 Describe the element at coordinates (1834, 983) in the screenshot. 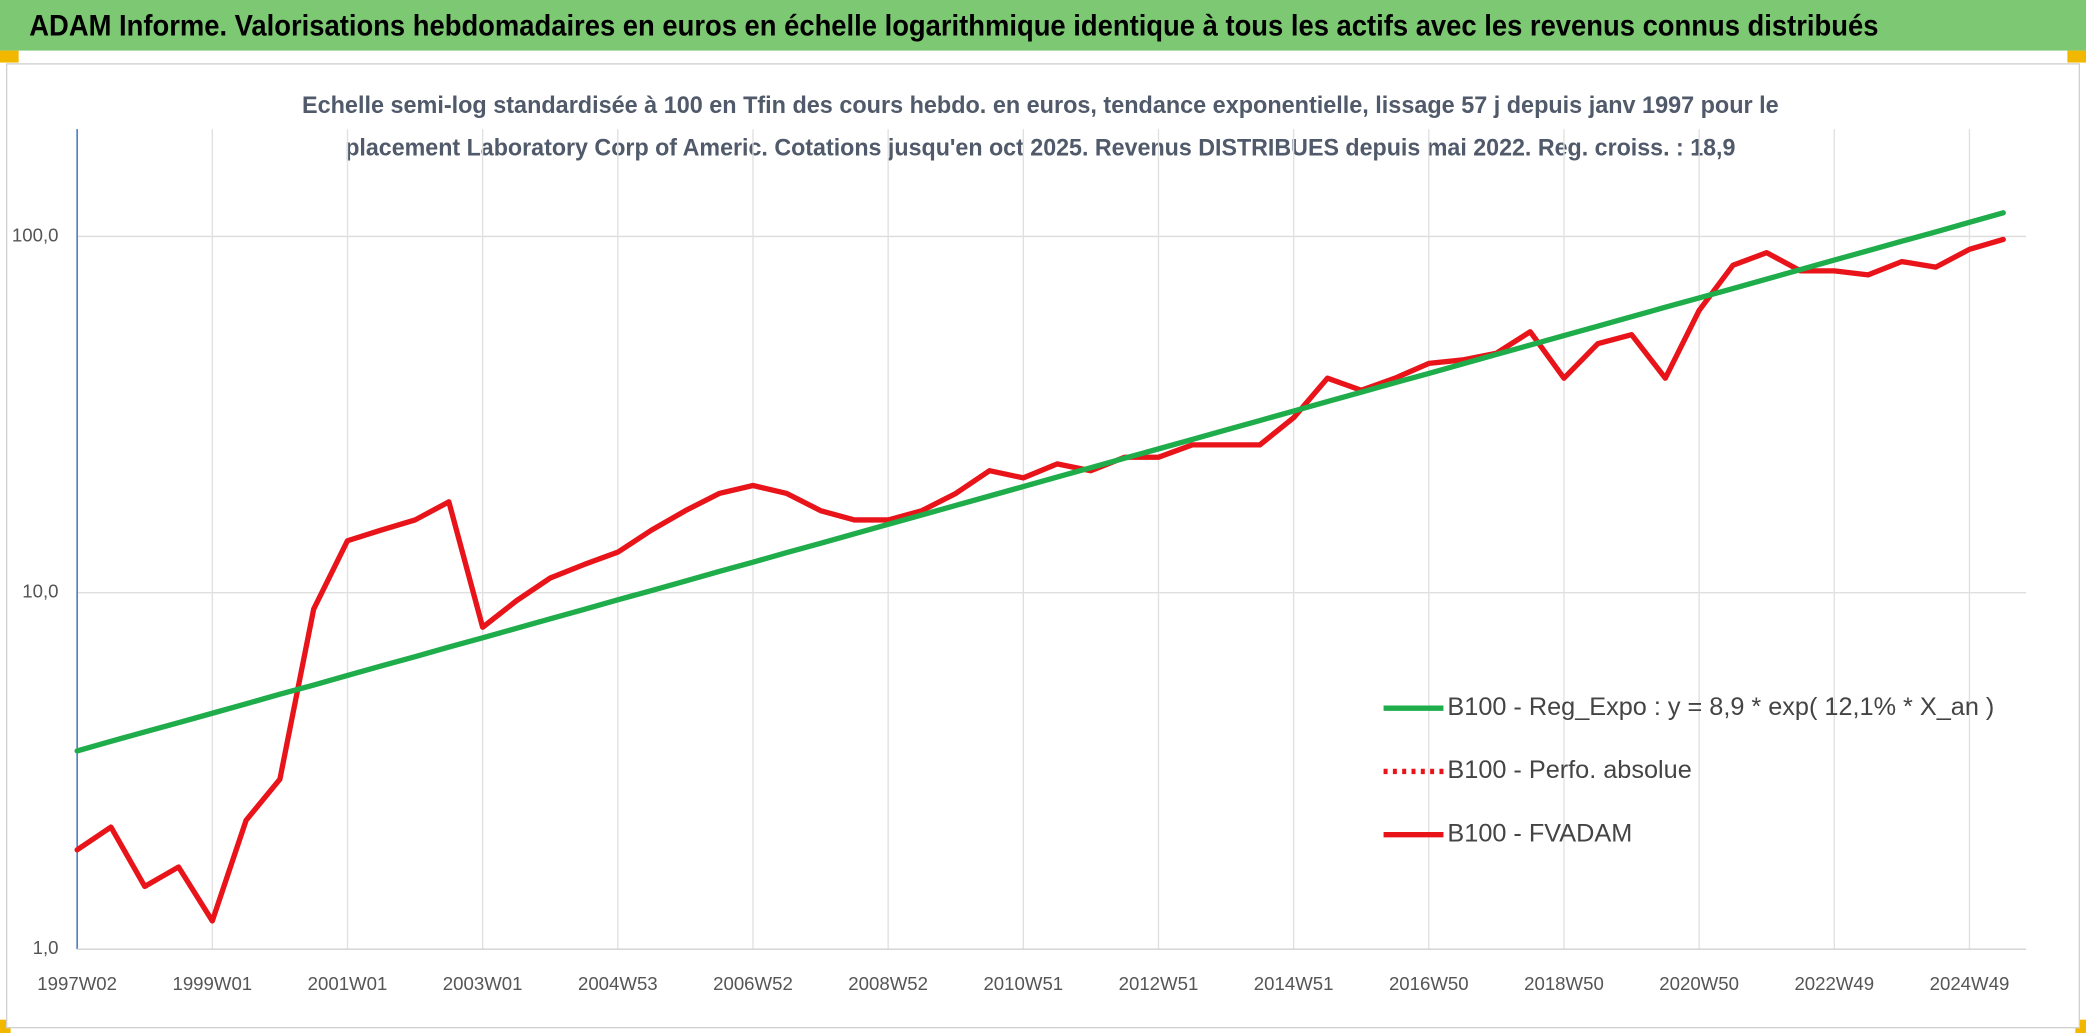

I see `x-tick-label: 2022W49` at that location.